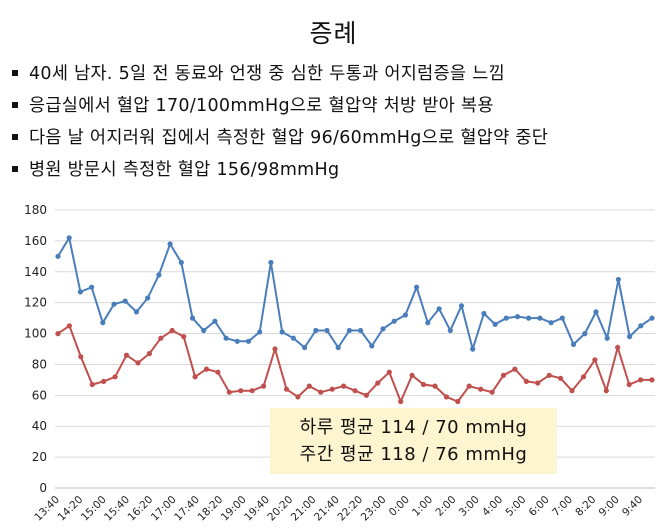  What do you see at coordinates (47, 509) in the screenshot?
I see `x-tick-label: 13:40` at bounding box center [47, 509].